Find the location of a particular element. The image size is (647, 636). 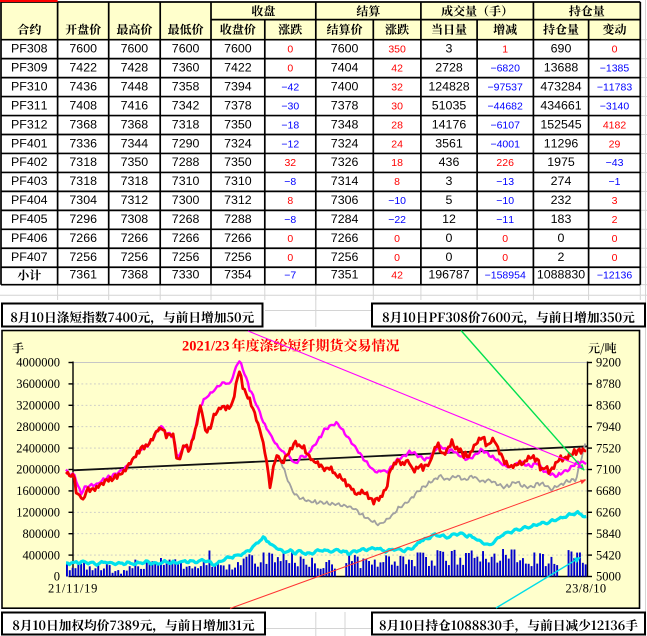

svg-text: 2800000 is located at coordinates (38, 427).